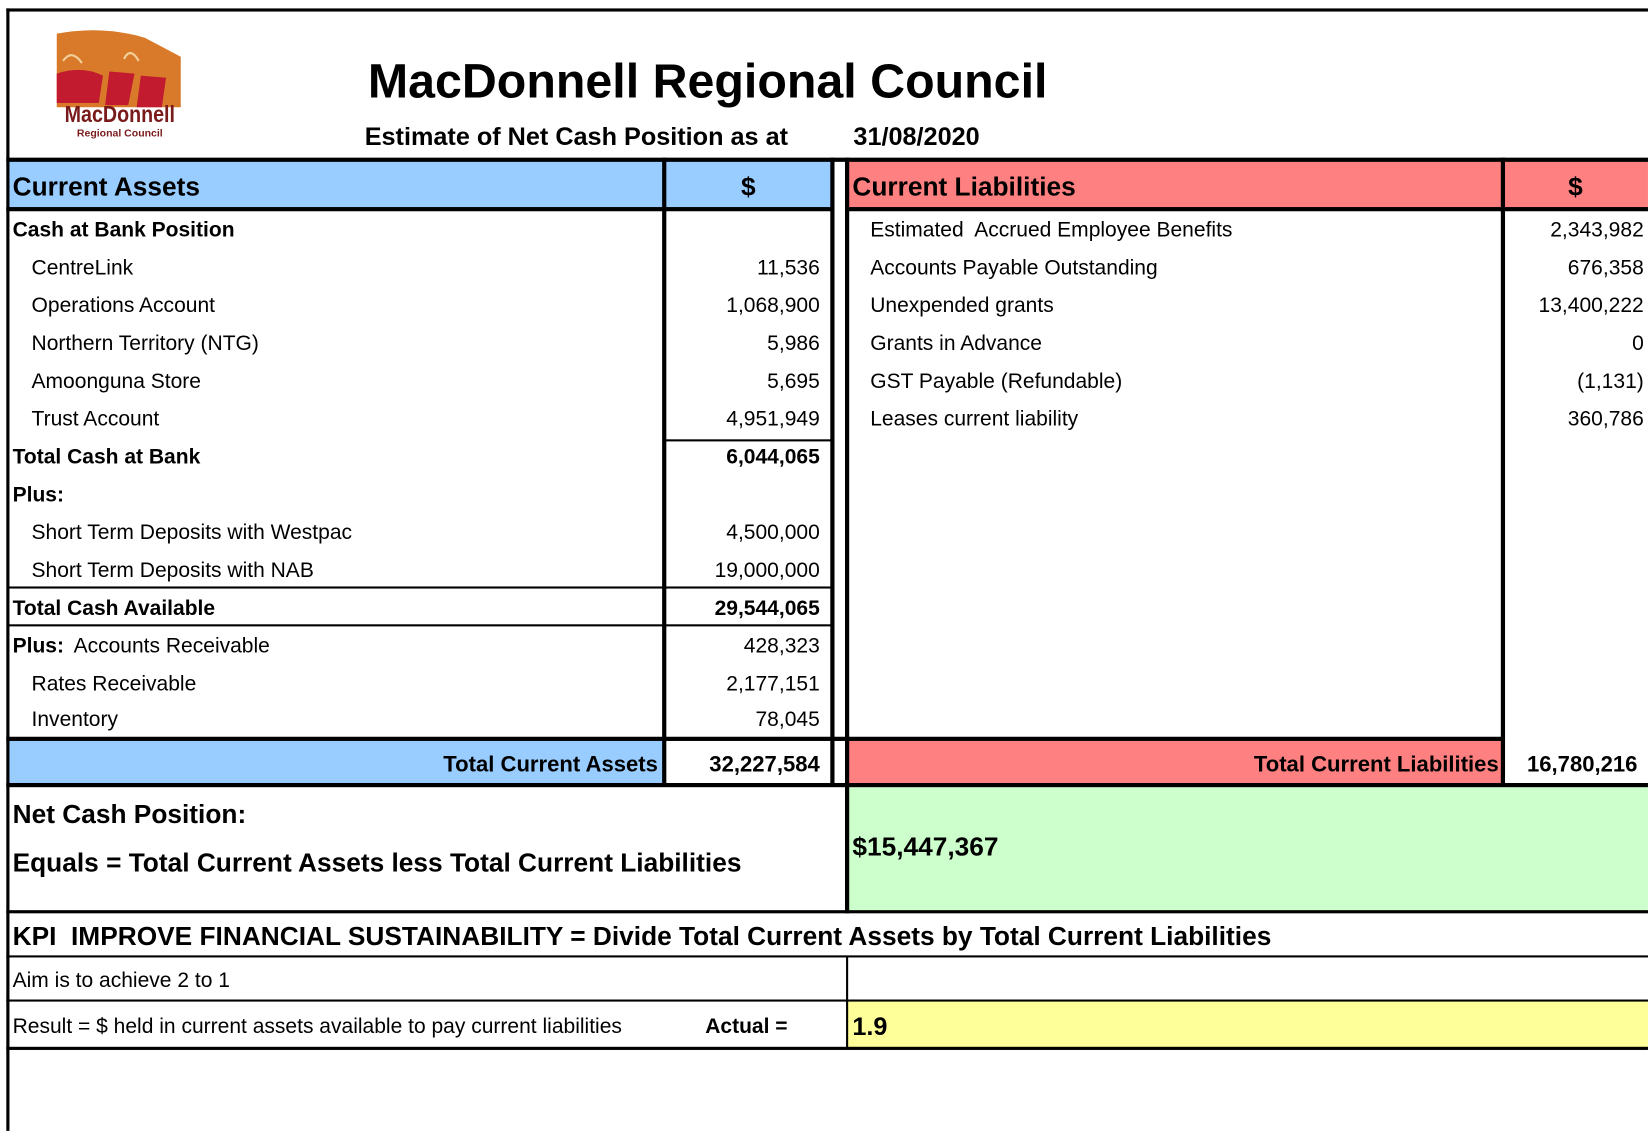  I want to click on asset-value: 5,695, so click(793, 381).